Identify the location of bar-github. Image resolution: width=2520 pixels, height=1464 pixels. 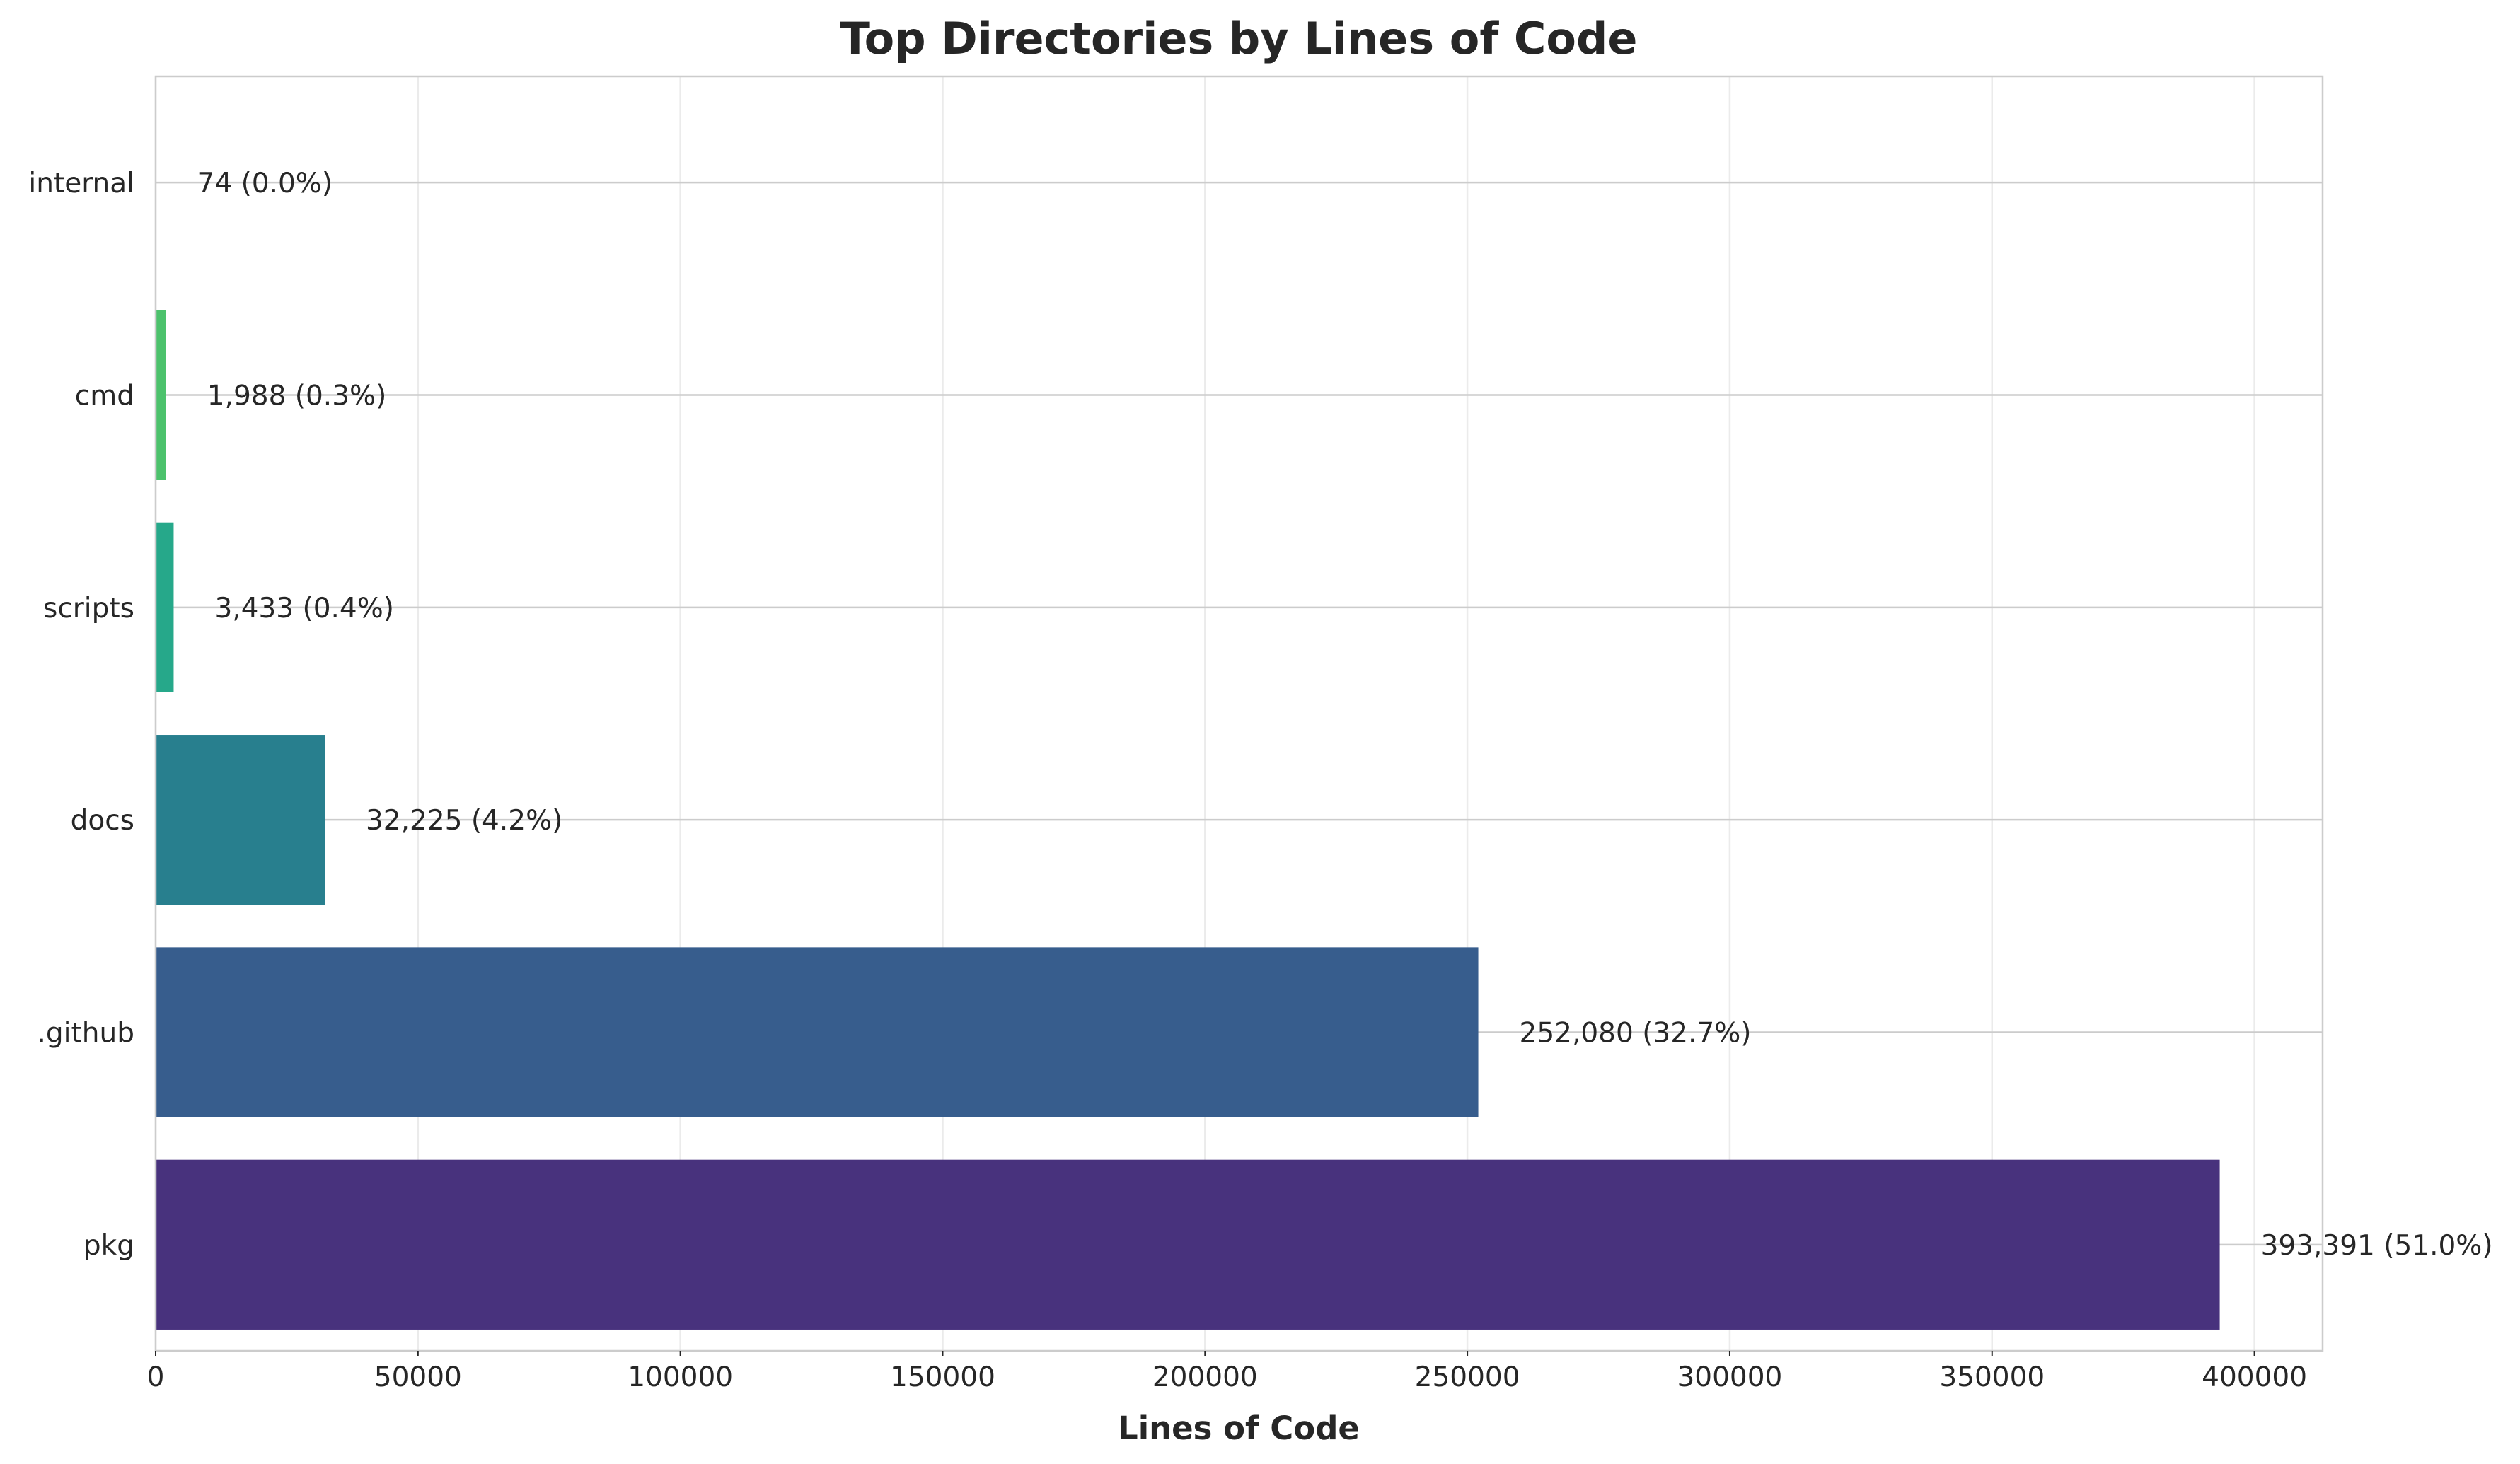
(818, 1032).